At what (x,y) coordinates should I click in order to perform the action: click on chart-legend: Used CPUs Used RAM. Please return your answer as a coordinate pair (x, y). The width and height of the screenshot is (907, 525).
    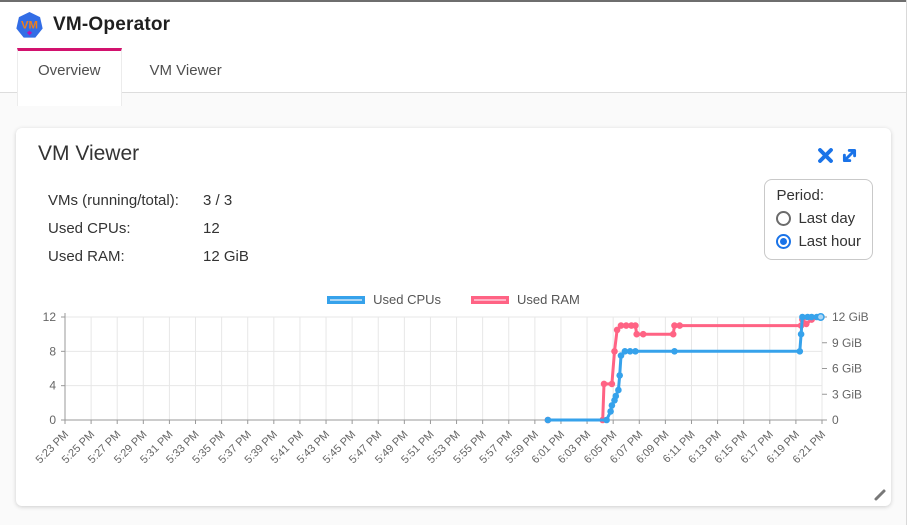
    Looking at the image, I should click on (453, 299).